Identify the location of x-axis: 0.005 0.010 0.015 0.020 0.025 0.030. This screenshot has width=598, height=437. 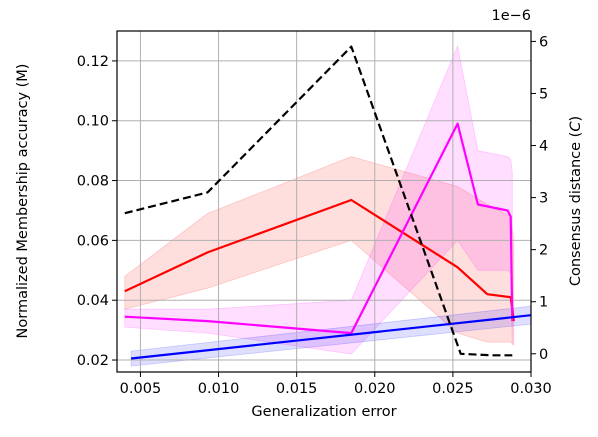
(336, 384).